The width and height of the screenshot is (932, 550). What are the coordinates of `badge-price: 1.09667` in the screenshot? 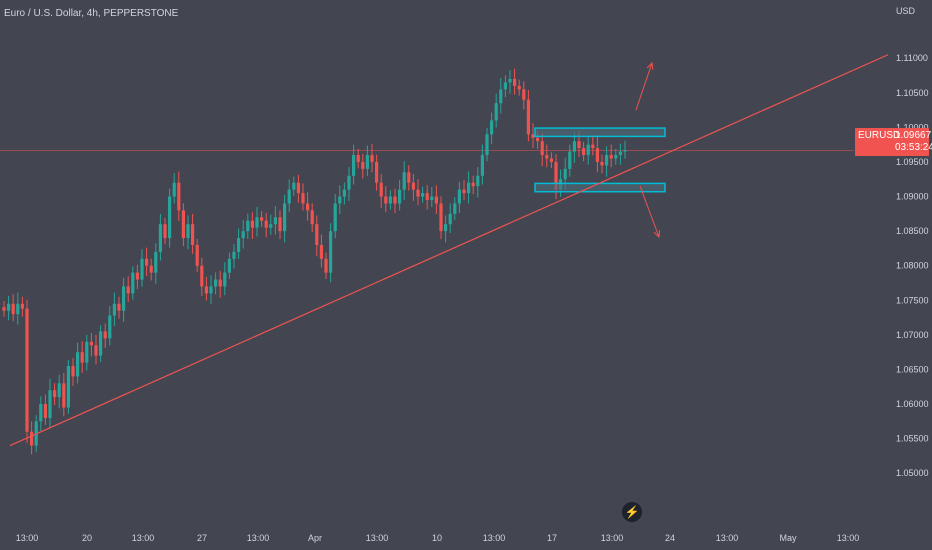 It's located at (913, 135).